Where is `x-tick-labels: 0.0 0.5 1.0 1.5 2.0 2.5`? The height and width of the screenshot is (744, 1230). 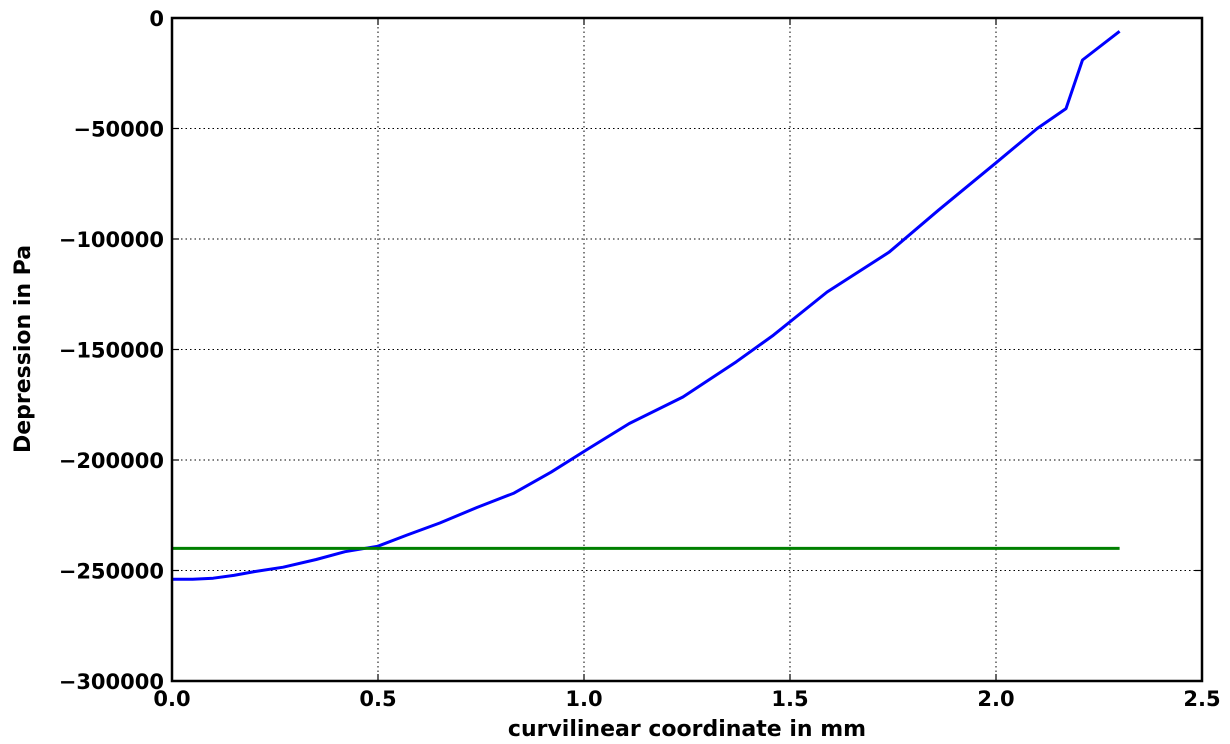 x-tick-labels: 0.0 0.5 1.0 1.5 2.0 2.5 is located at coordinates (686, 699).